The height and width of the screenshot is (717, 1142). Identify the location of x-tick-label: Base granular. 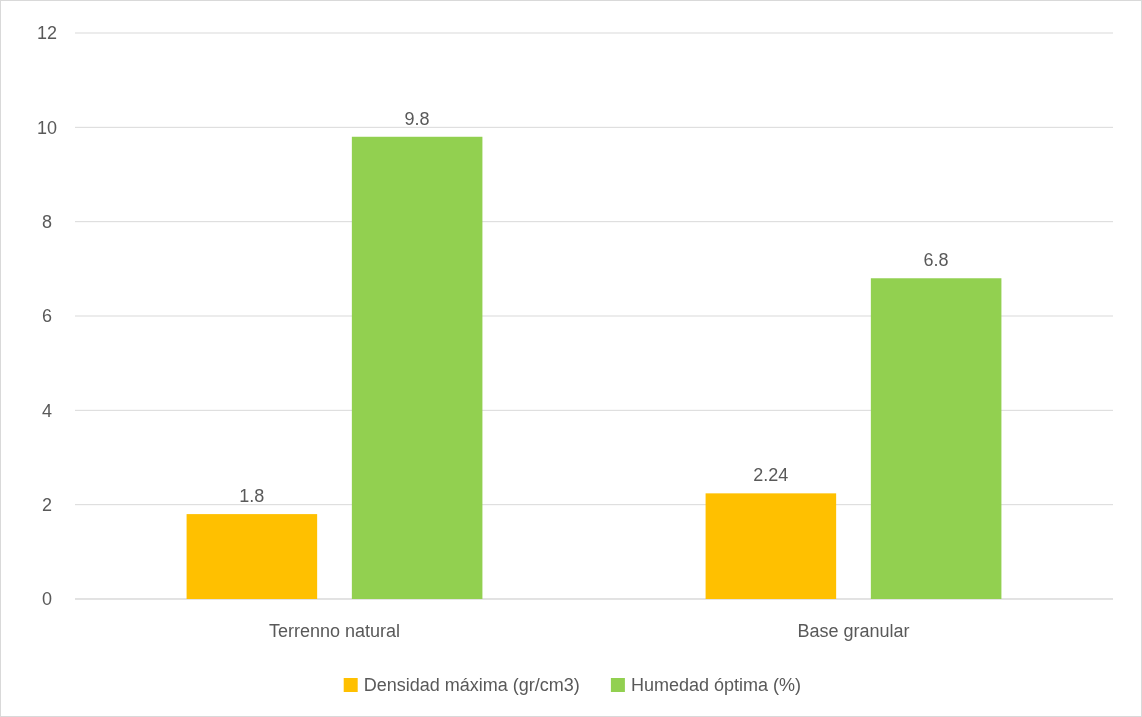
(853, 631).